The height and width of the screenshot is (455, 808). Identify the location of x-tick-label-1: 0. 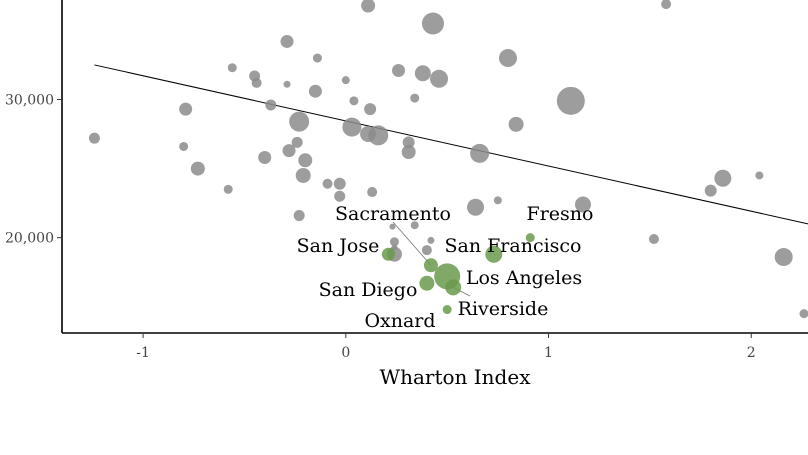
(345, 353).